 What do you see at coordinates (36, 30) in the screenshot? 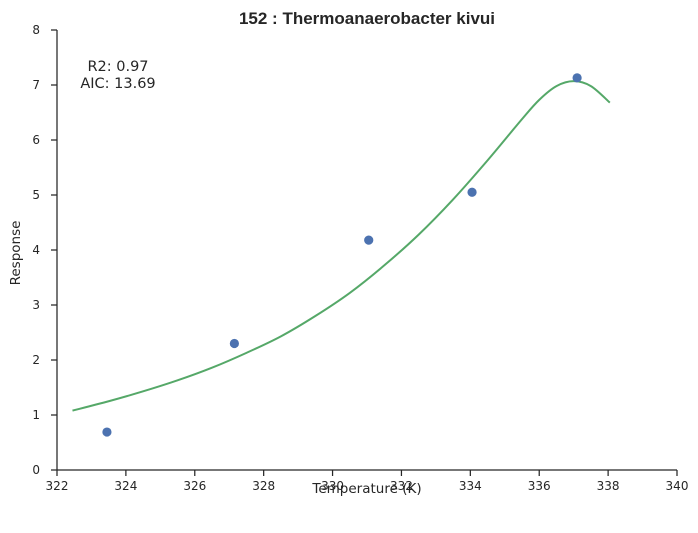
I see `y-tick-label: 8` at bounding box center [36, 30].